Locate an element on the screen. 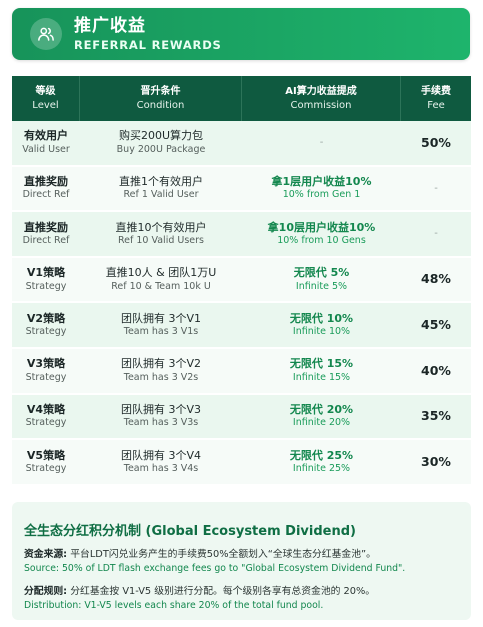 The height and width of the screenshot is (627, 483). commission-text-en: Infinite 20% is located at coordinates (321, 423).